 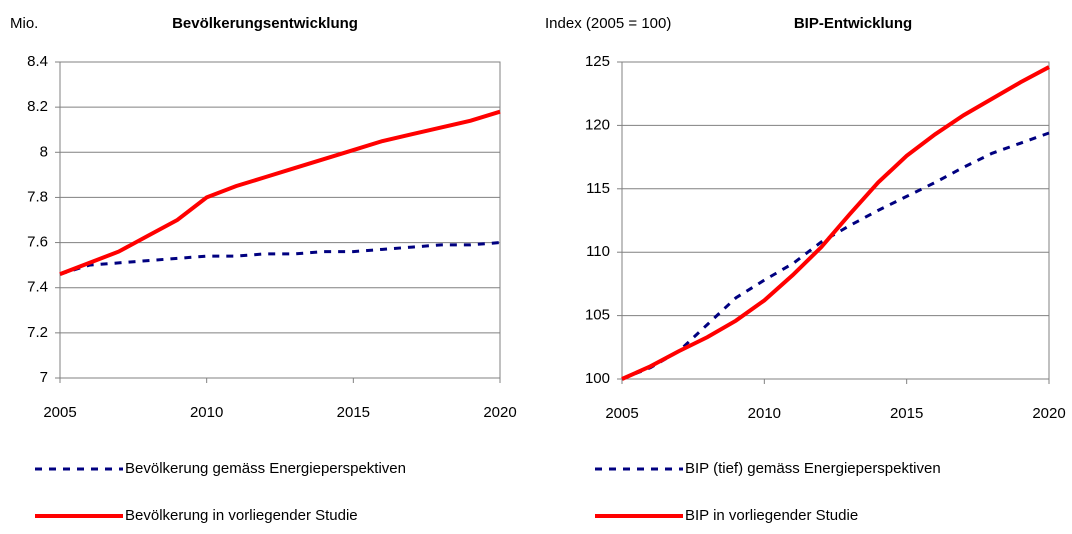 I want to click on chart-title: BIP-Entwicklung, so click(x=853, y=23).